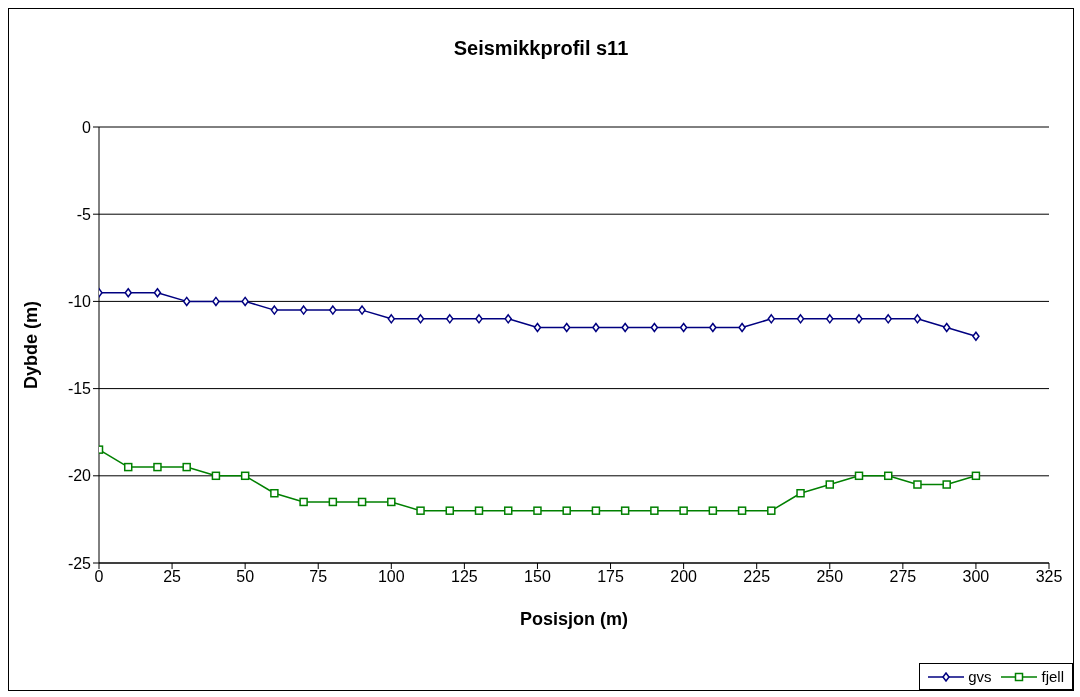 This screenshot has height=697, width=1080. Describe the element at coordinates (464, 577) in the screenshot. I see `x-tick-label: 125` at that location.